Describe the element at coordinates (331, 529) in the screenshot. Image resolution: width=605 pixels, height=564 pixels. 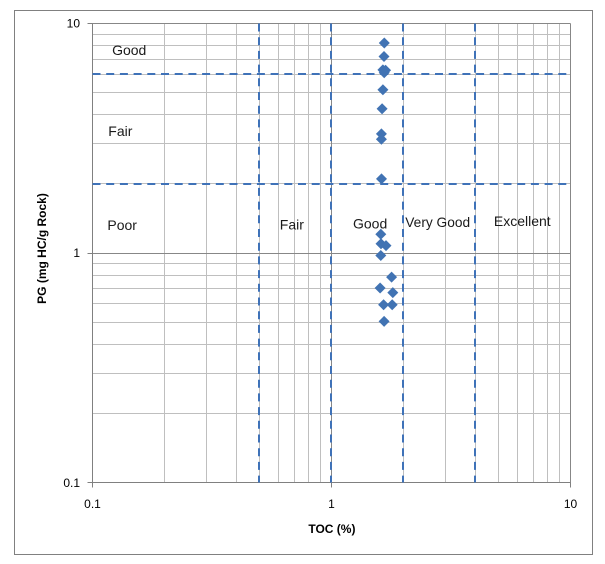
I see `svg-text: TOC (%)` at that location.